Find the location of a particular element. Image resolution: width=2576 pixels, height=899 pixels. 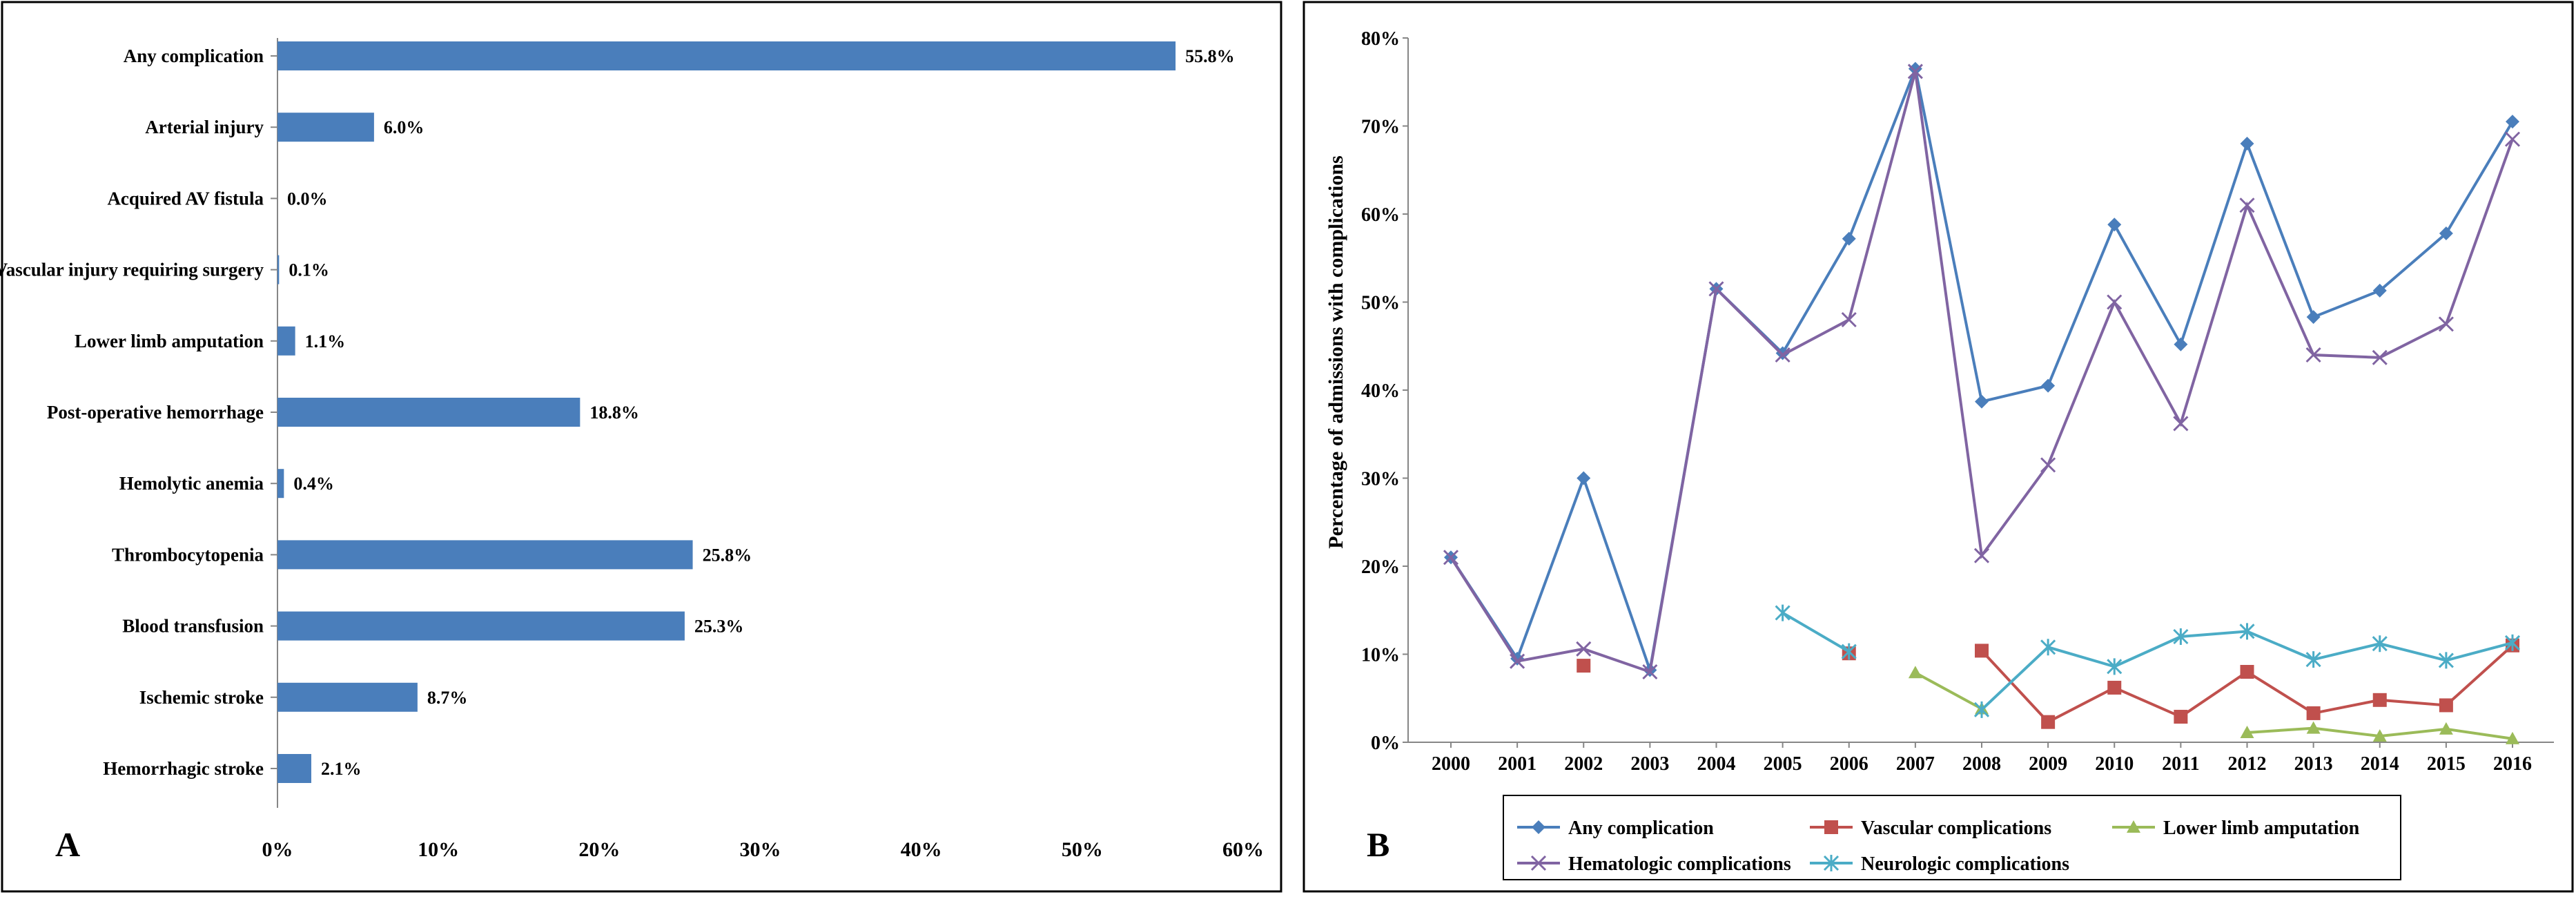

data-label: 2.1% is located at coordinates (341, 769).